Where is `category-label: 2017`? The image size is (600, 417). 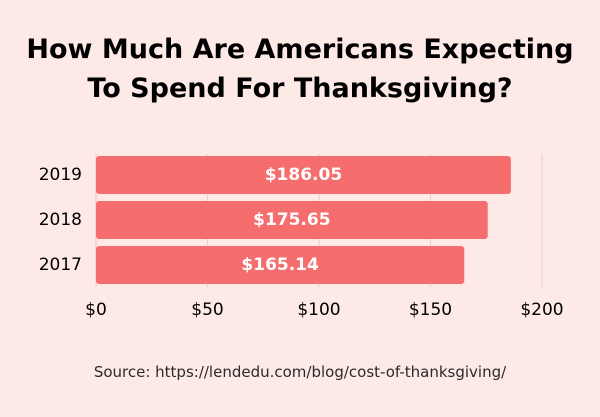
category-label: 2017 is located at coordinates (60, 265).